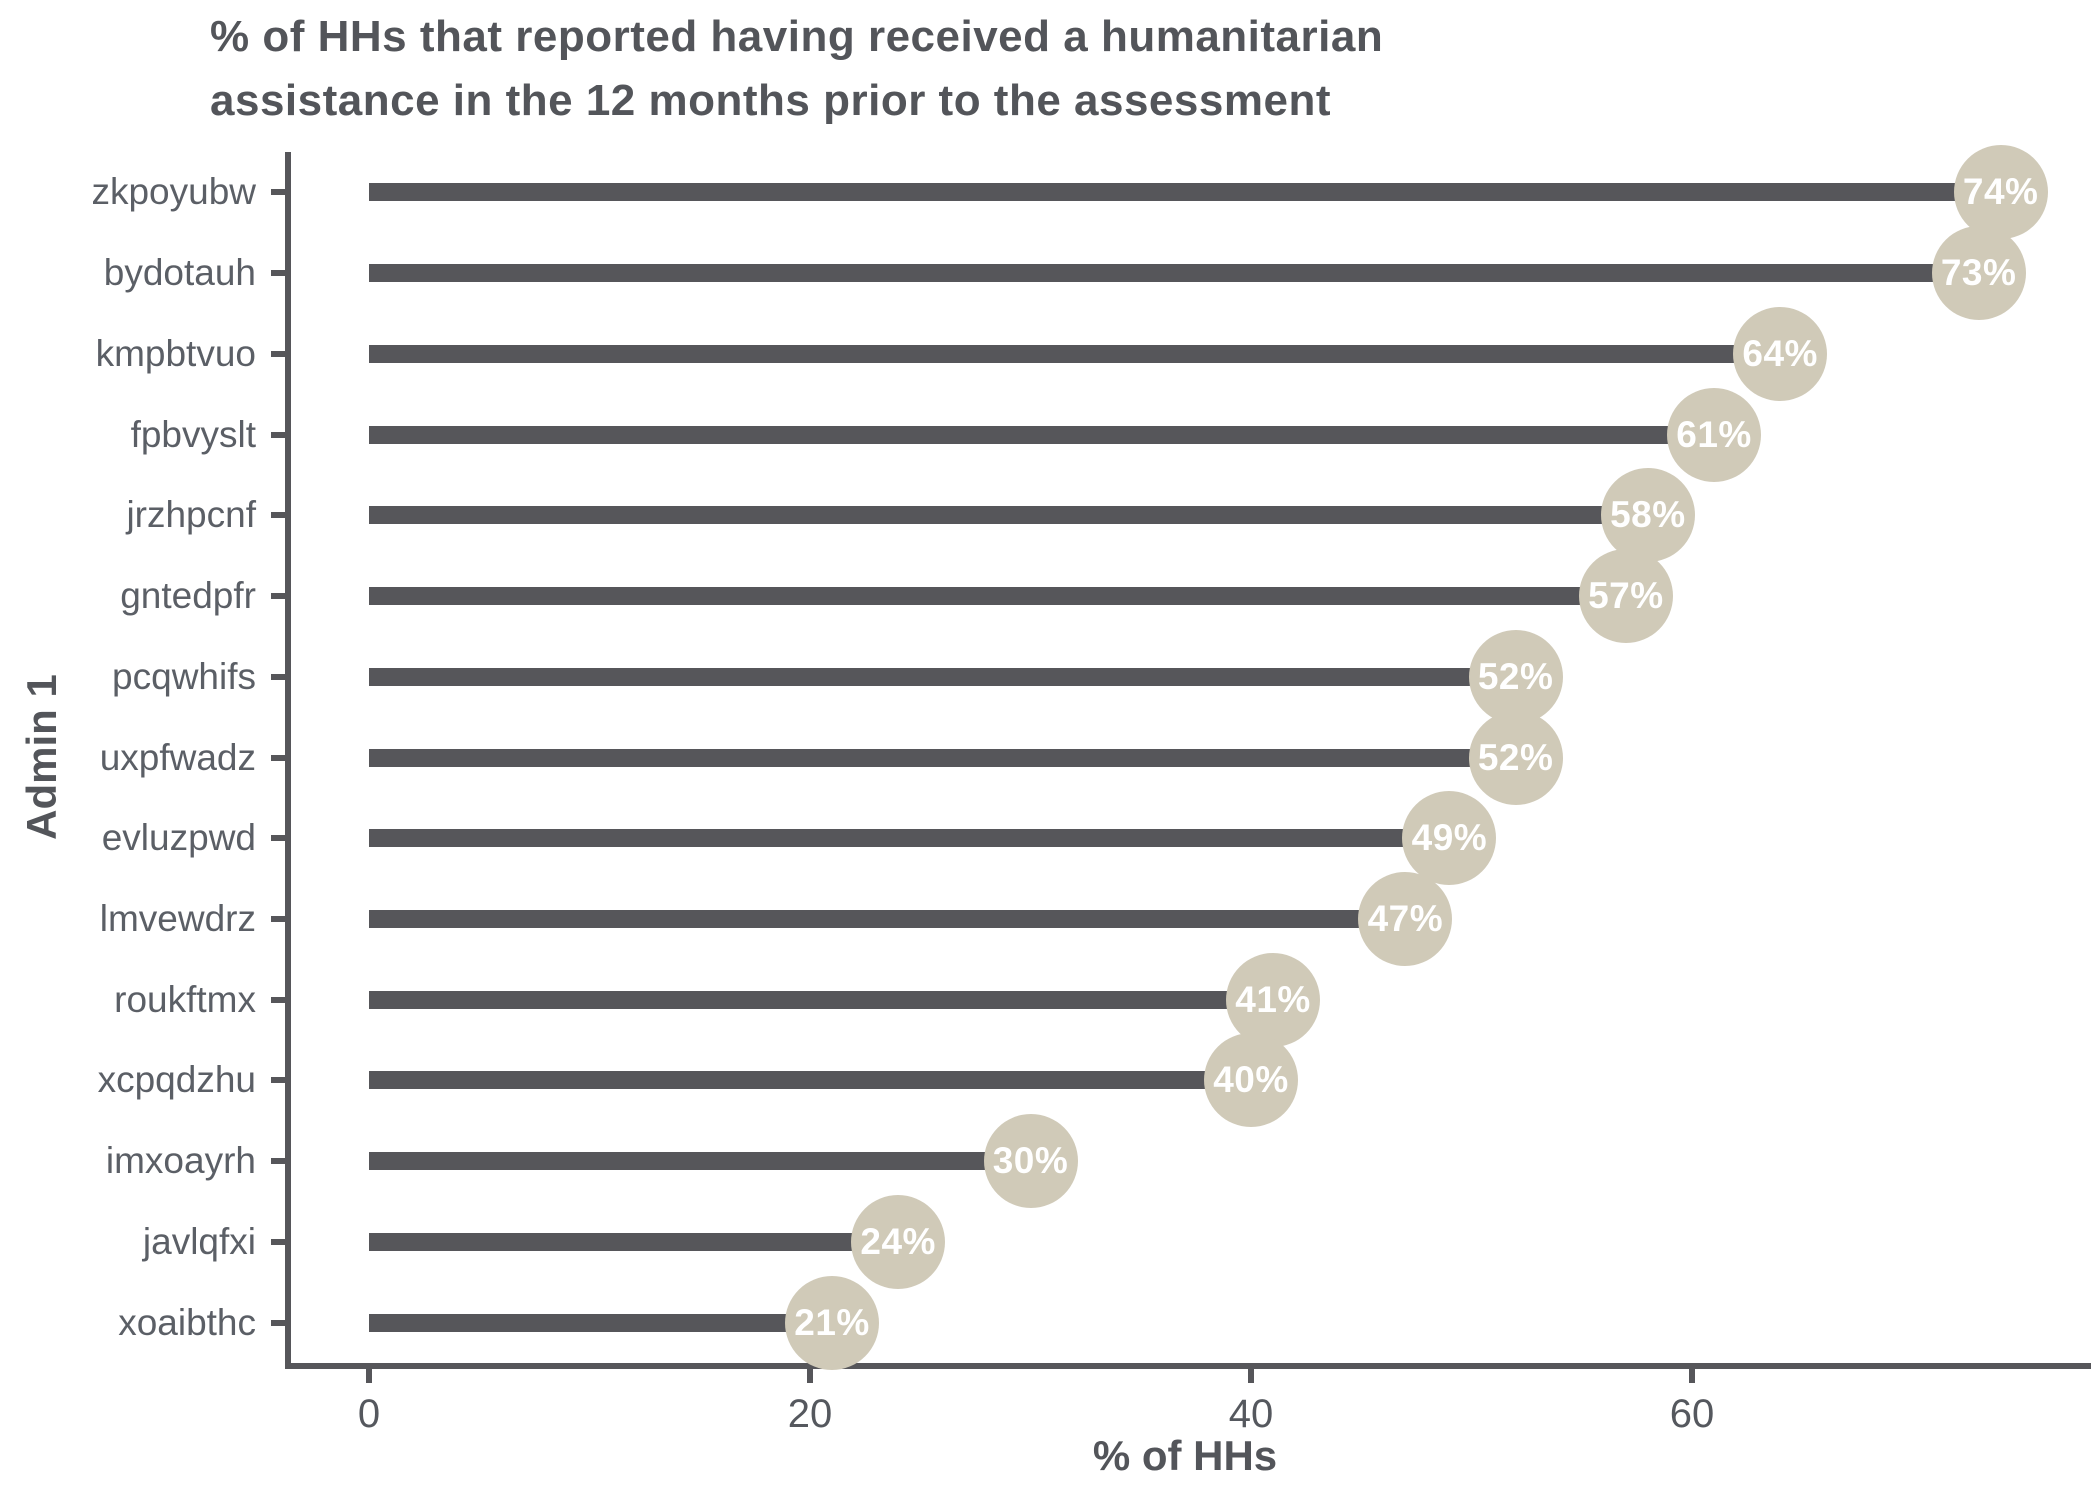 The height and width of the screenshot is (1500, 2100). I want to click on value-bubble: 21%, so click(832, 1322).